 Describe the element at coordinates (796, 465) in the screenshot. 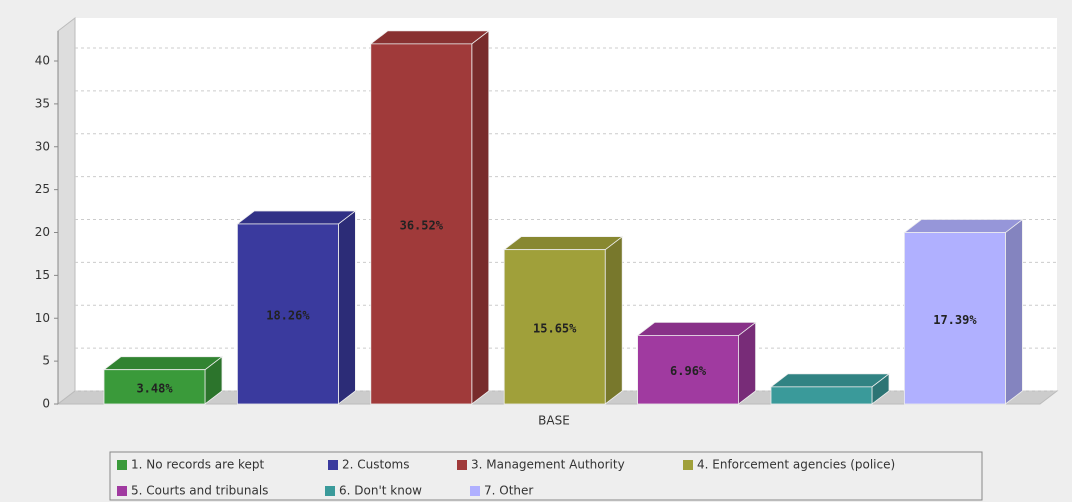

I see `legend-label: 4. Enforcement agencies (police)` at that location.